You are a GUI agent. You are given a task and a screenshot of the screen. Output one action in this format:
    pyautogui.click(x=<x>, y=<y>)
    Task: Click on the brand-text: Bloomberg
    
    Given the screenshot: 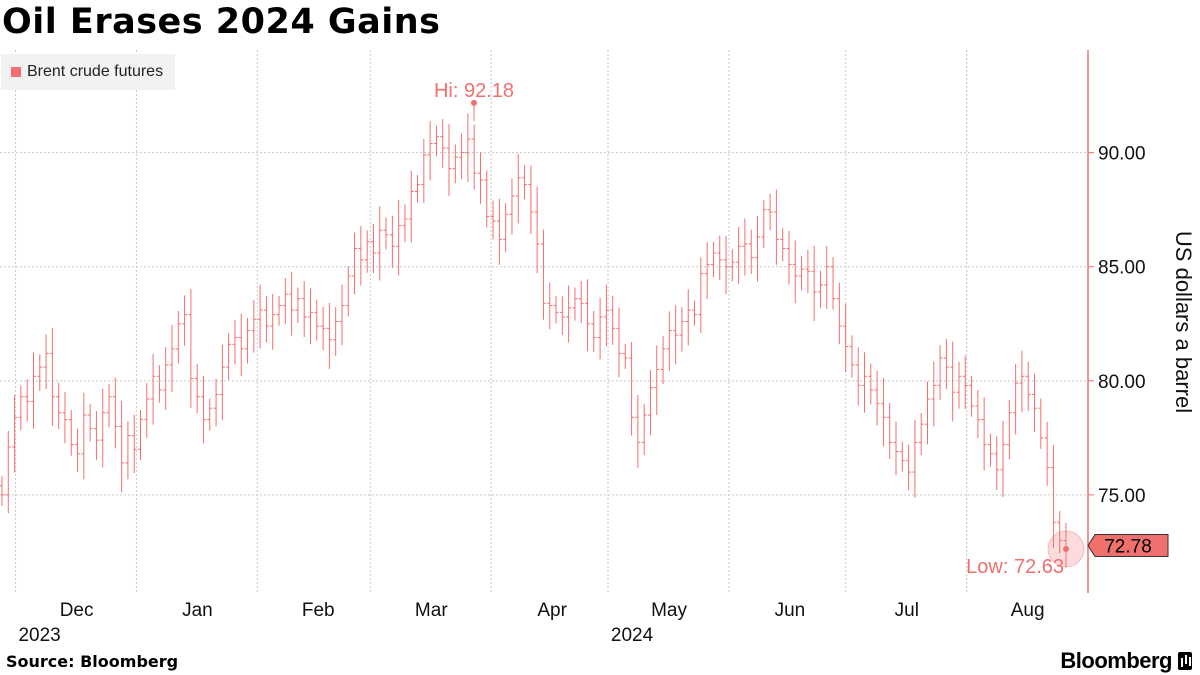 What is the action you would take?
    pyautogui.click(x=1116, y=660)
    